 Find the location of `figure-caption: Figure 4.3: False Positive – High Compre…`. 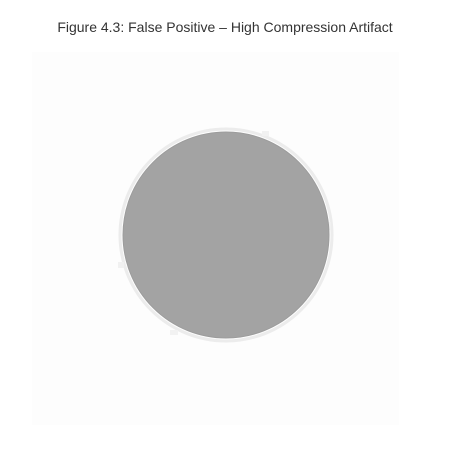

figure-caption: Figure 4.3: False Positive – High Compre… is located at coordinates (225, 27).